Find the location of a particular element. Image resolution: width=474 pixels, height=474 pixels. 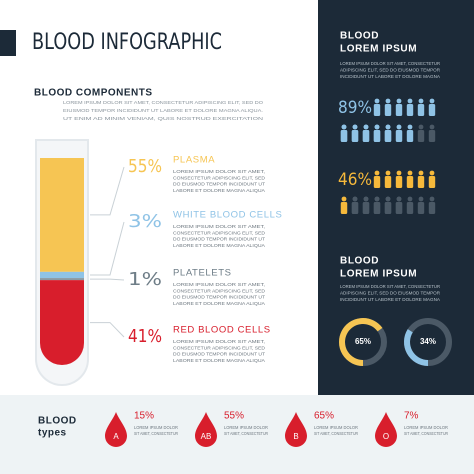

component-name: PLATELETS is located at coordinates (202, 273).